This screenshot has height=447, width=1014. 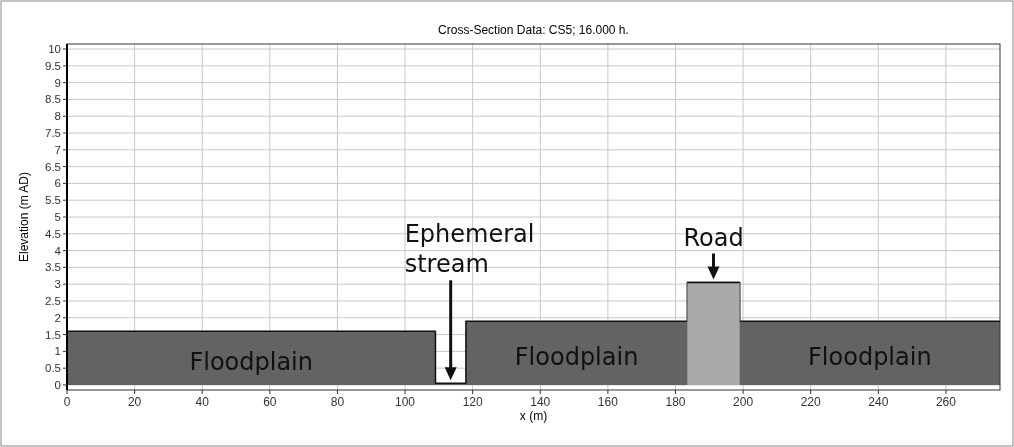 I want to click on x-tick-label: 0, so click(x=67, y=402).